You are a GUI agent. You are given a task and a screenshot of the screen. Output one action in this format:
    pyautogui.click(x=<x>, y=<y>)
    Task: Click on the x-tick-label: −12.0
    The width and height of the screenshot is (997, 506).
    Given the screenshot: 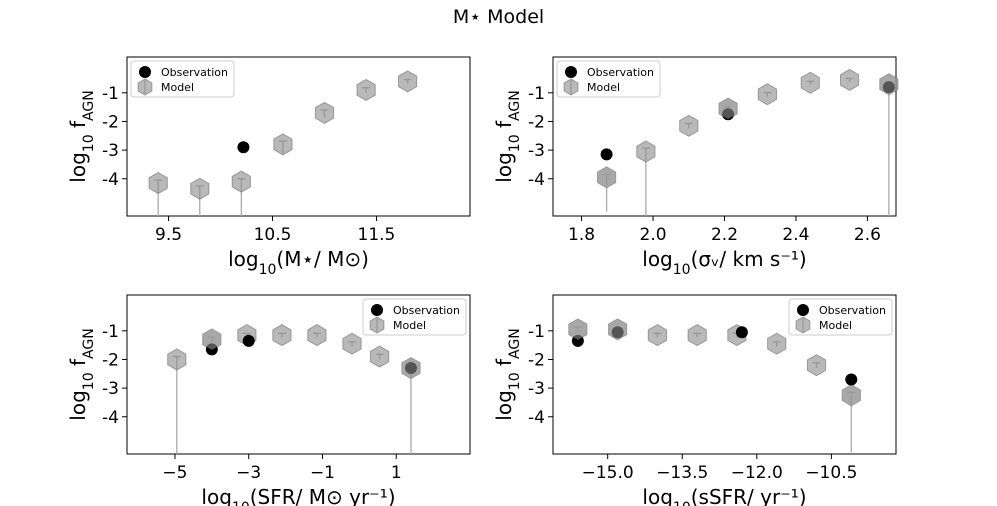 What is the action you would take?
    pyautogui.click(x=757, y=473)
    